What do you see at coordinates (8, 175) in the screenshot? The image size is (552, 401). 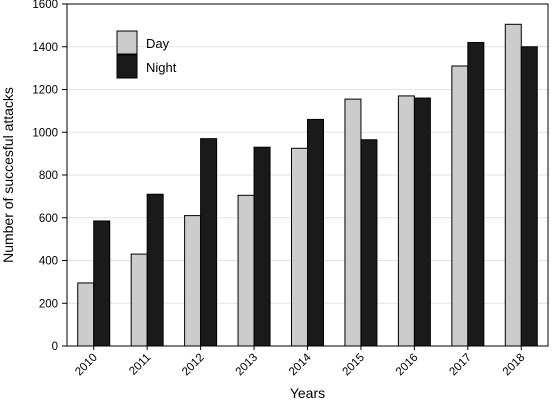 I see `y-axis-title: Number of succesful attacks` at bounding box center [8, 175].